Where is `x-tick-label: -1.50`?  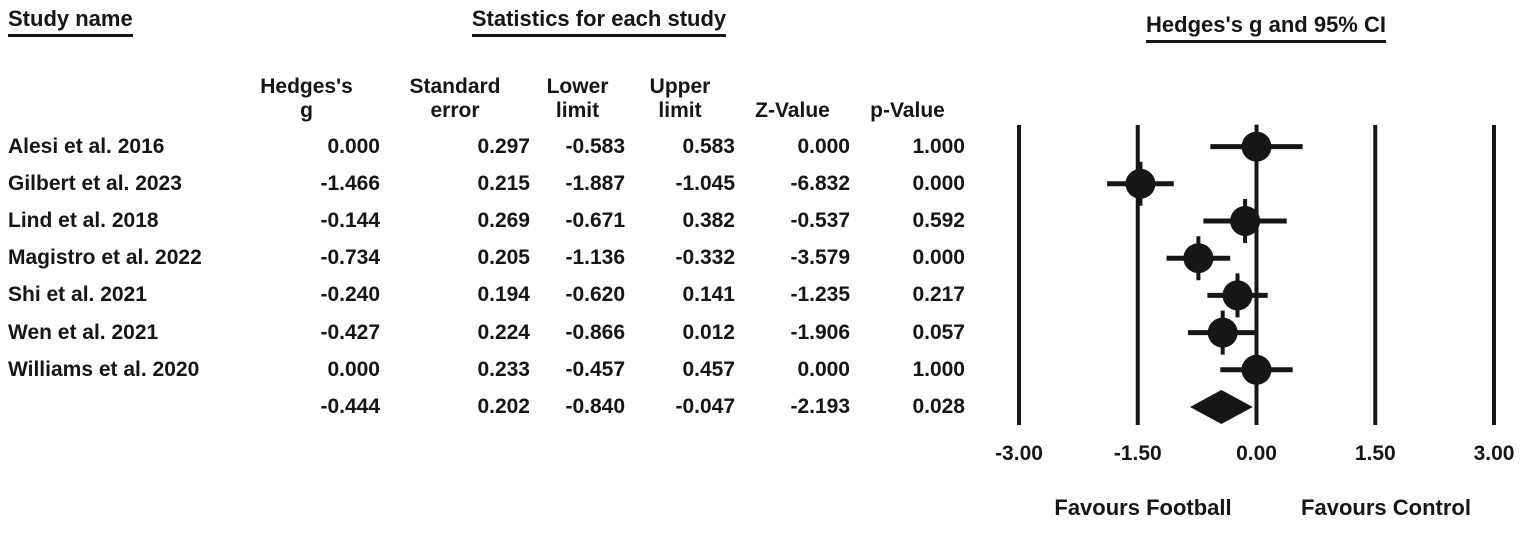
x-tick-label: -1.50 is located at coordinates (1138, 453).